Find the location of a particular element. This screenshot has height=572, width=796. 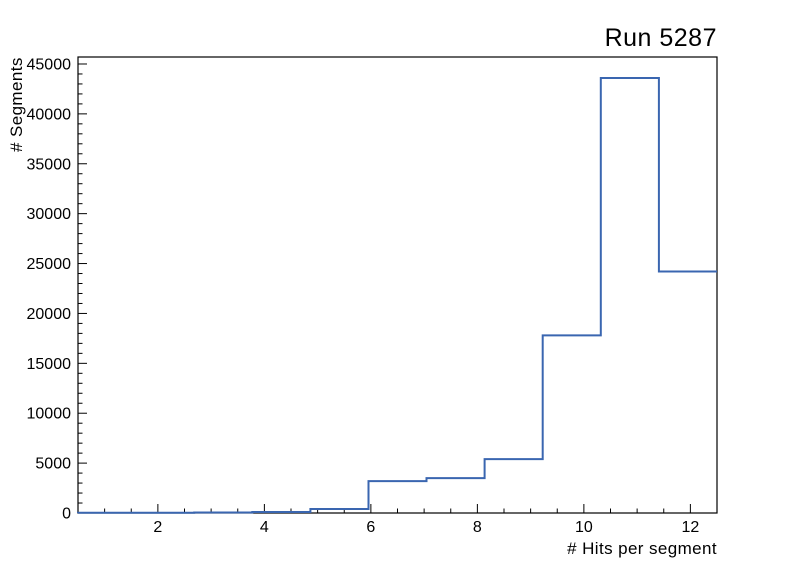

y-tick-label: 30000 is located at coordinates (49, 214).